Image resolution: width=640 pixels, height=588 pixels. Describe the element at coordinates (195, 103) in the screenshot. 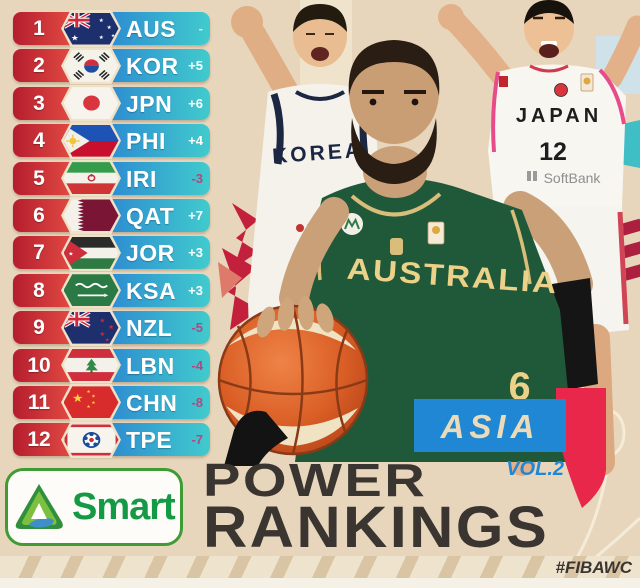

I see `rank-change: +6` at that location.